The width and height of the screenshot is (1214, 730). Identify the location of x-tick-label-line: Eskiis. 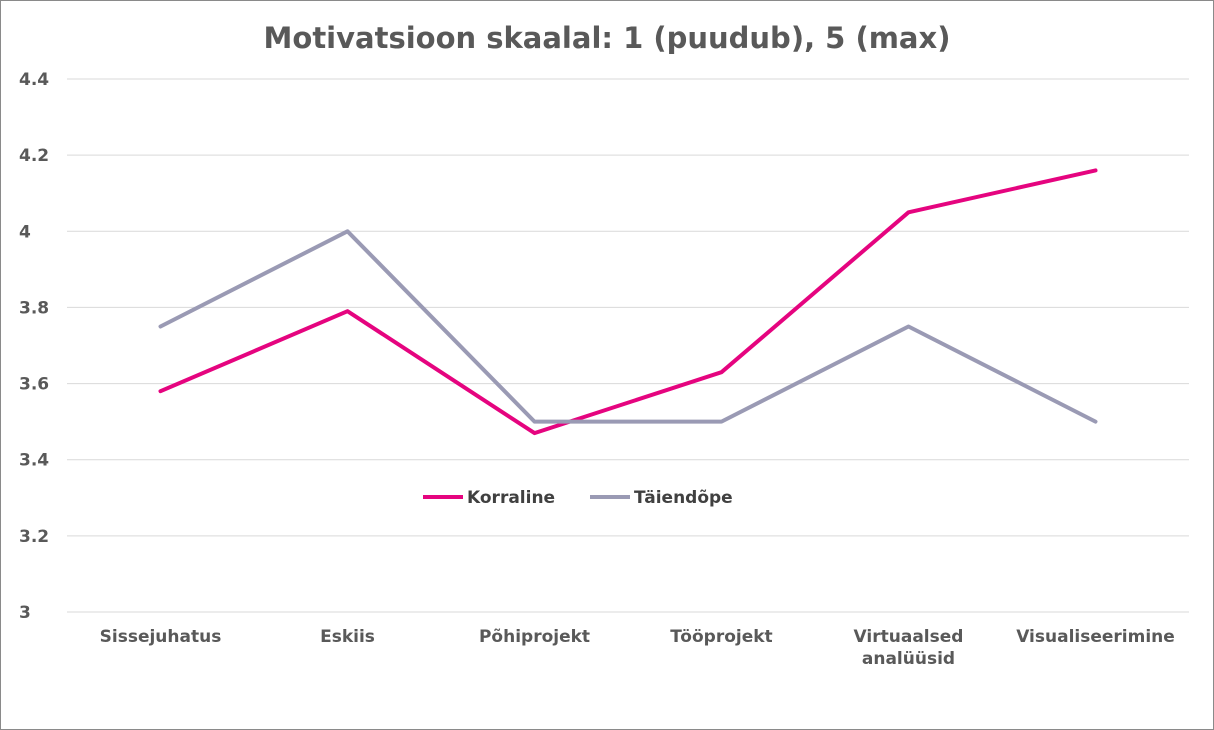
(347, 637).